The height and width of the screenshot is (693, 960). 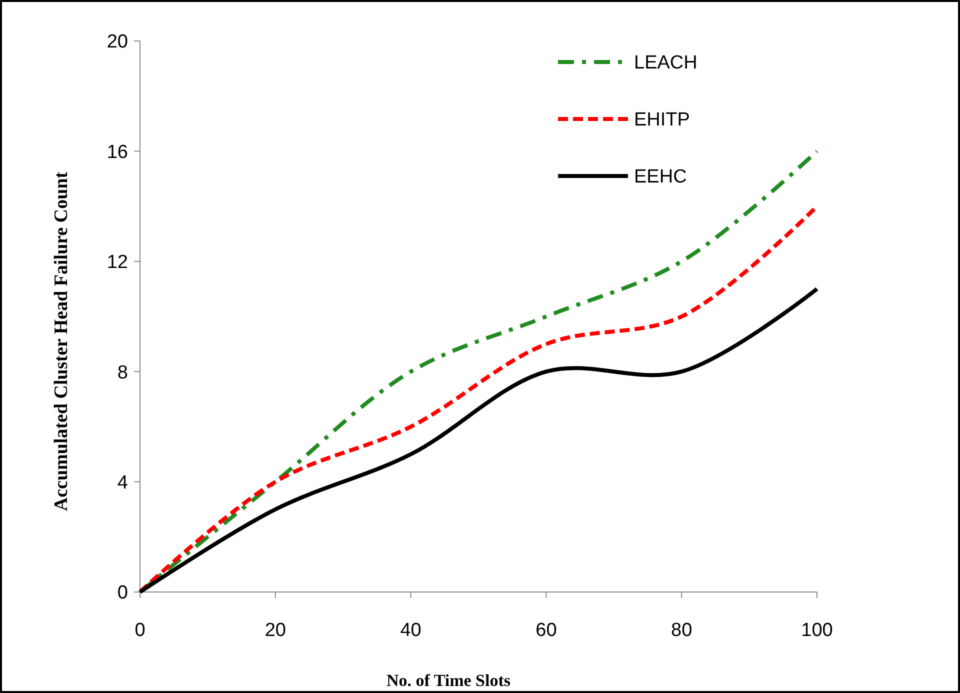 What do you see at coordinates (117, 42) in the screenshot?
I see `y-tick-label: 20` at bounding box center [117, 42].